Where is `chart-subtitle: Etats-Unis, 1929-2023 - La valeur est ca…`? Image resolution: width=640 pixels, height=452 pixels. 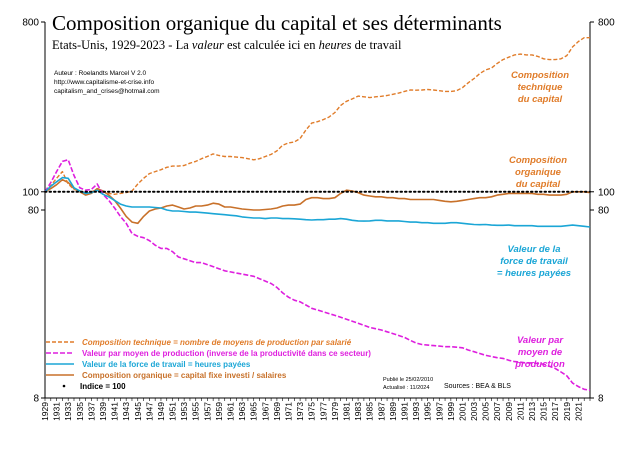
chart-subtitle: Etats-Unis, 1929-2023 - La valeur est ca… is located at coordinates (227, 45).